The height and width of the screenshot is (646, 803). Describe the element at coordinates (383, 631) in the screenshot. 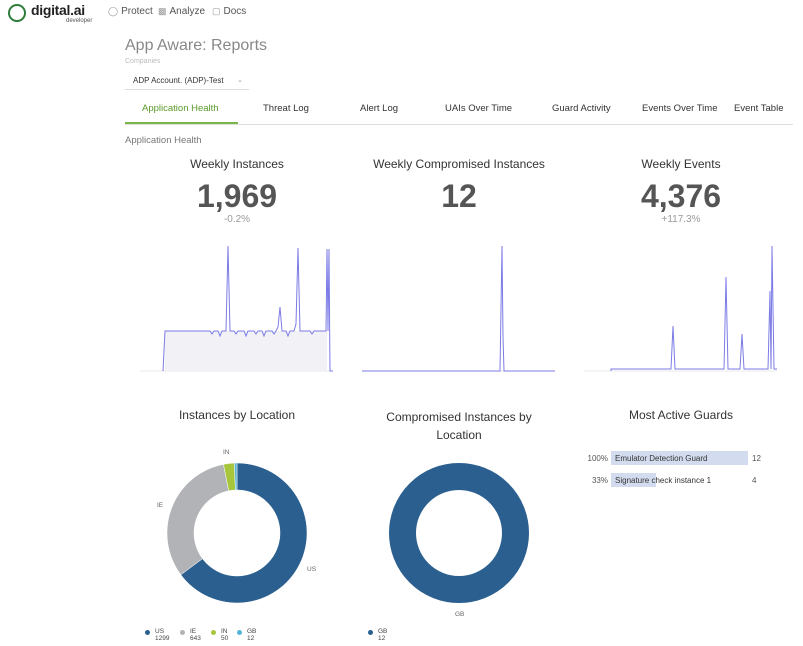

I see `legend2-name-gb: GB` at that location.